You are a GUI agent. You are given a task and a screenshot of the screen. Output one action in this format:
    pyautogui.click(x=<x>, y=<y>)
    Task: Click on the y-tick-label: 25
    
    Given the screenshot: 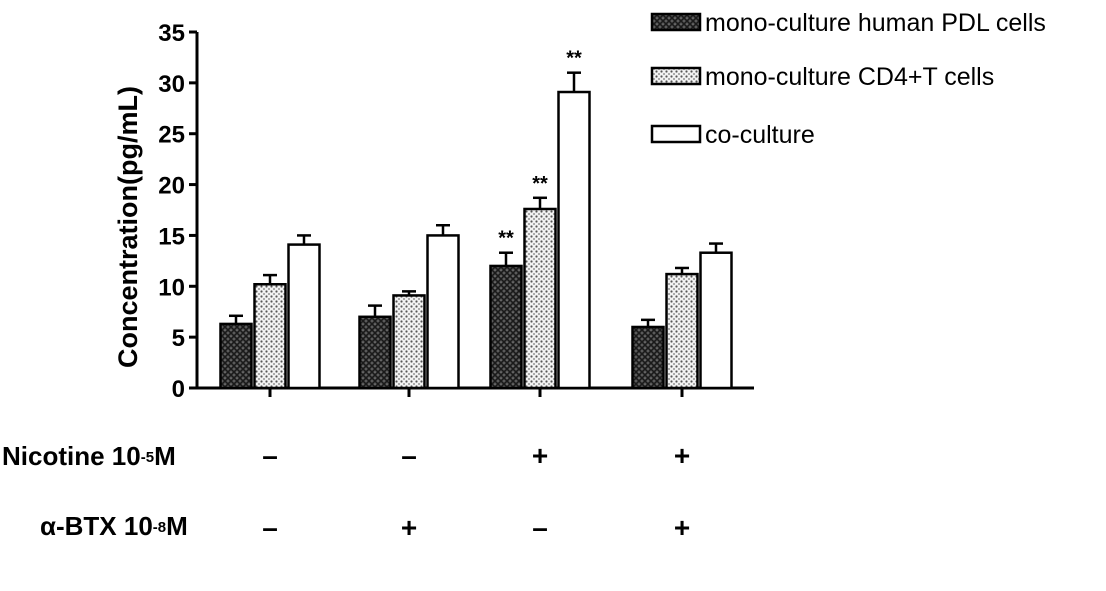 What is the action you would take?
    pyautogui.click(x=171, y=135)
    